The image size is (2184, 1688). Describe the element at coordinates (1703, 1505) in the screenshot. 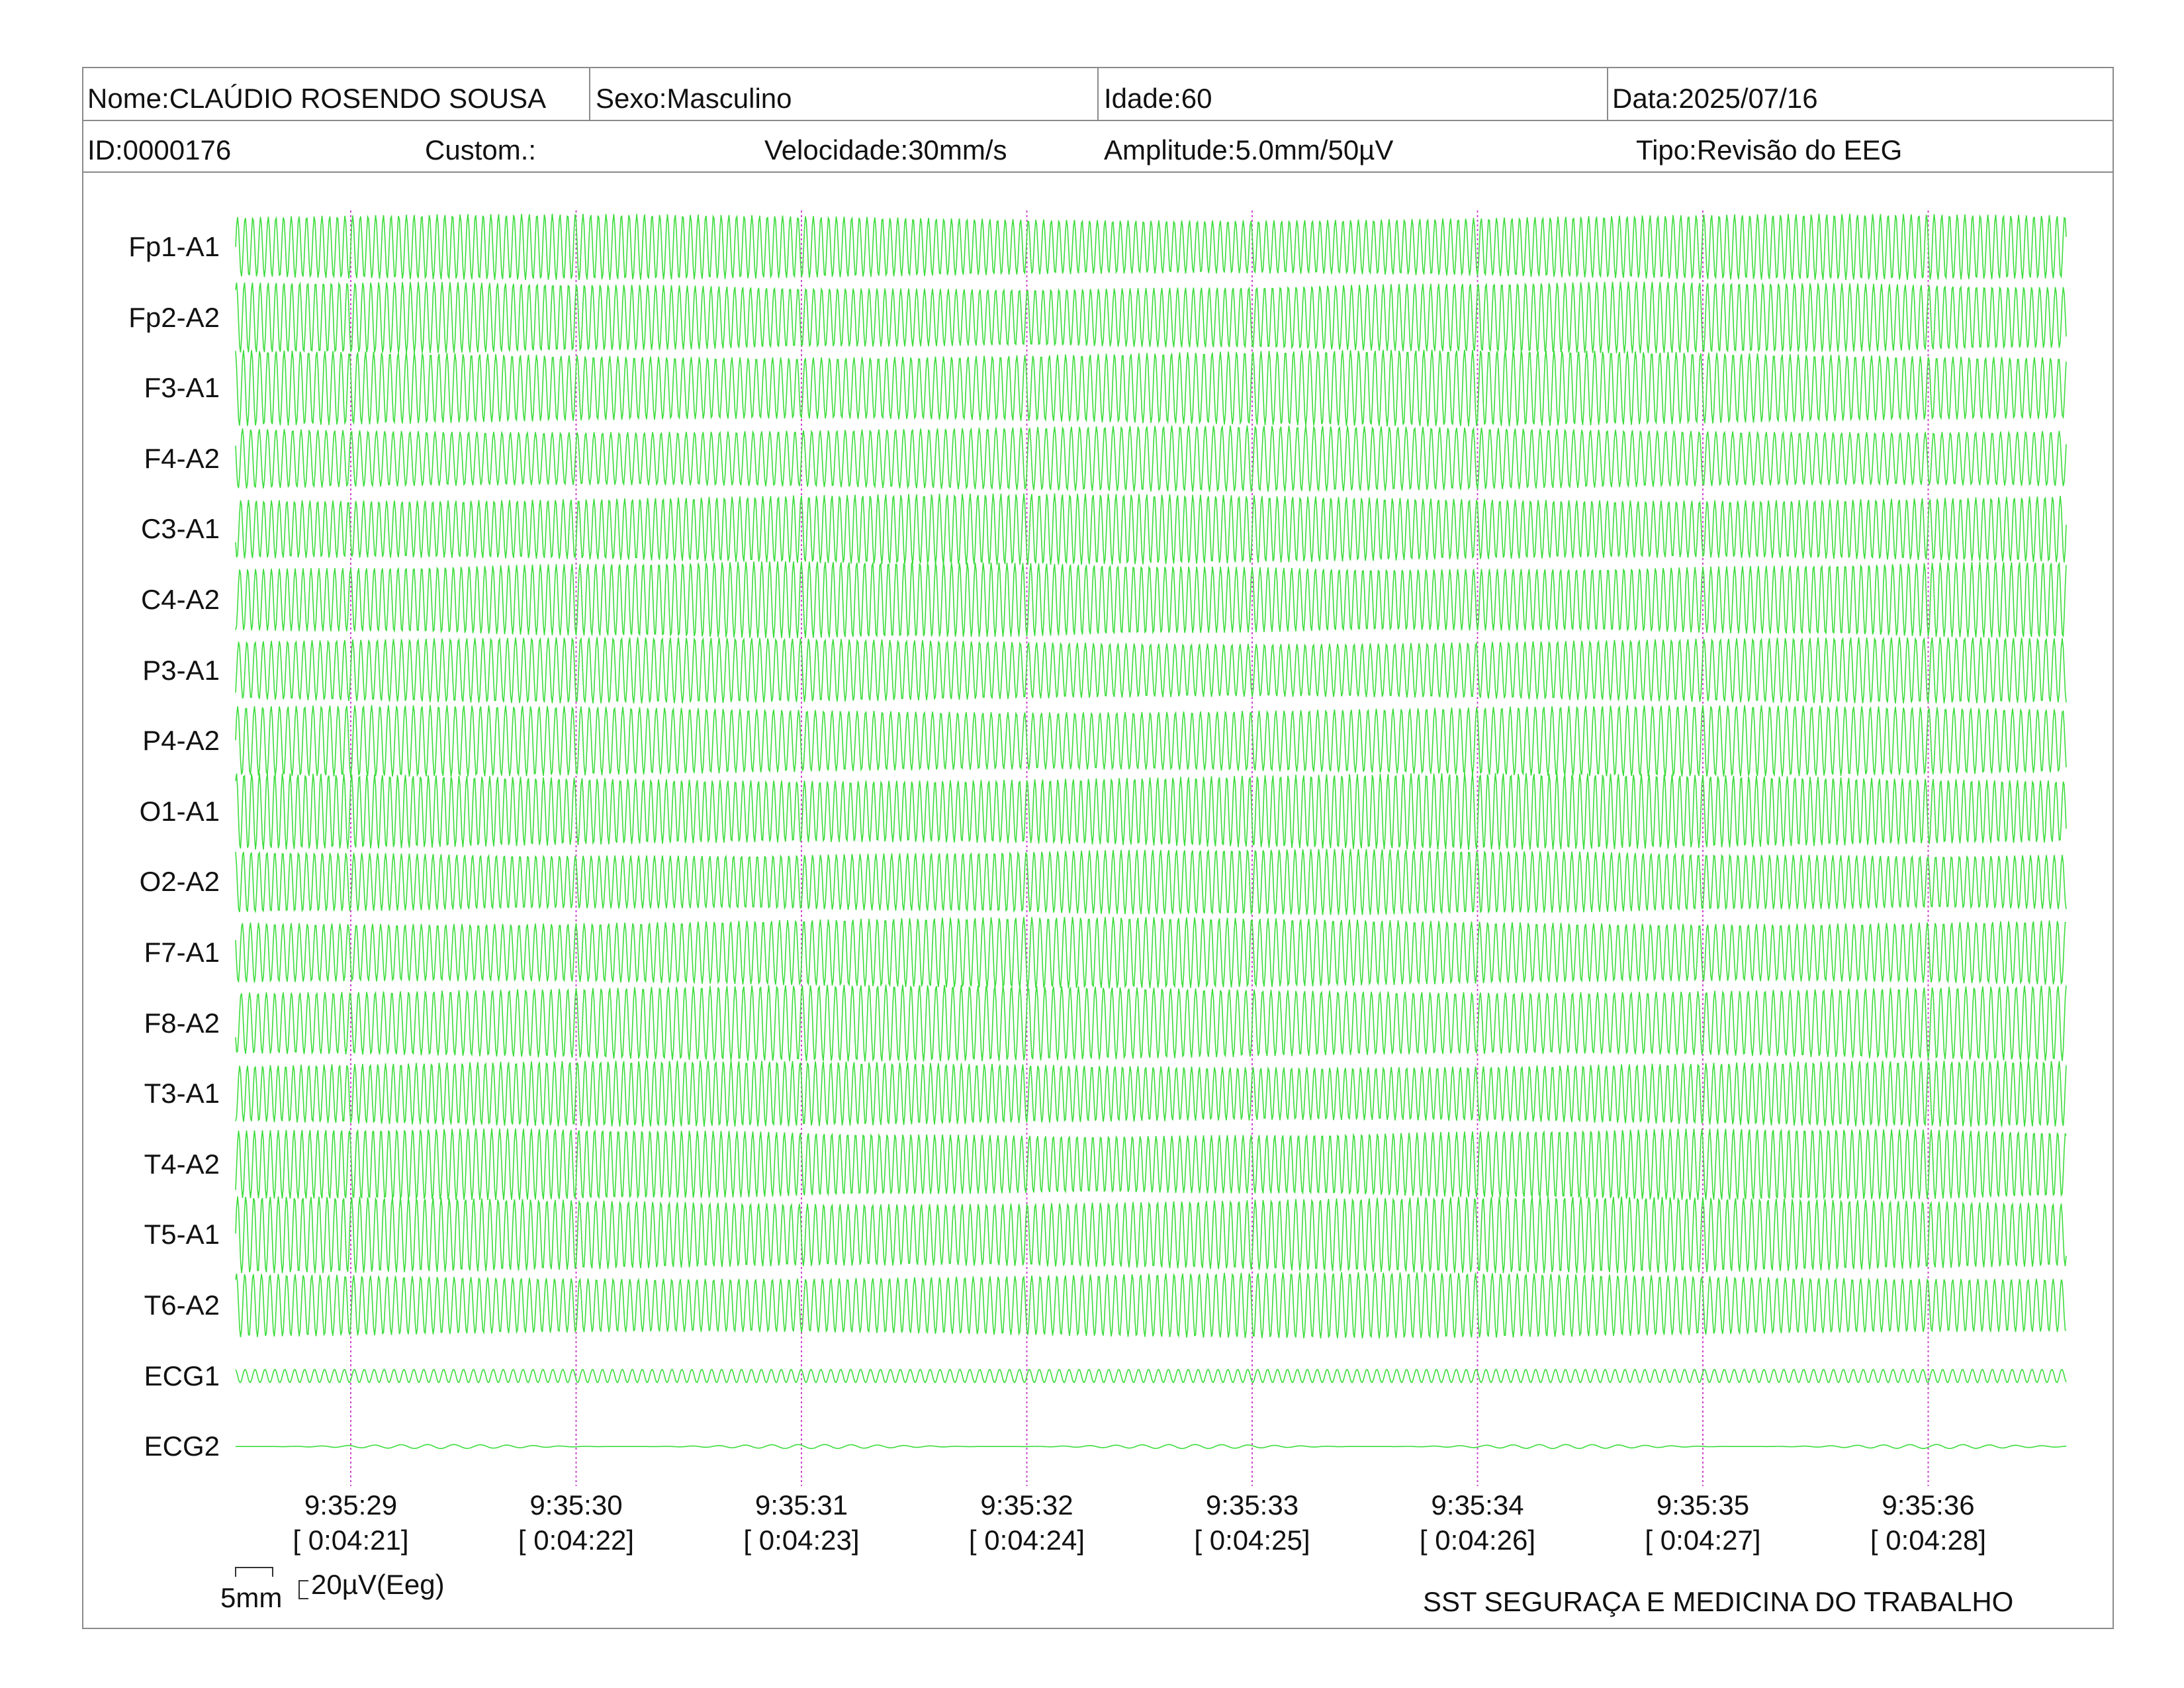

I see `clock-time-label: 9:35:35` at that location.